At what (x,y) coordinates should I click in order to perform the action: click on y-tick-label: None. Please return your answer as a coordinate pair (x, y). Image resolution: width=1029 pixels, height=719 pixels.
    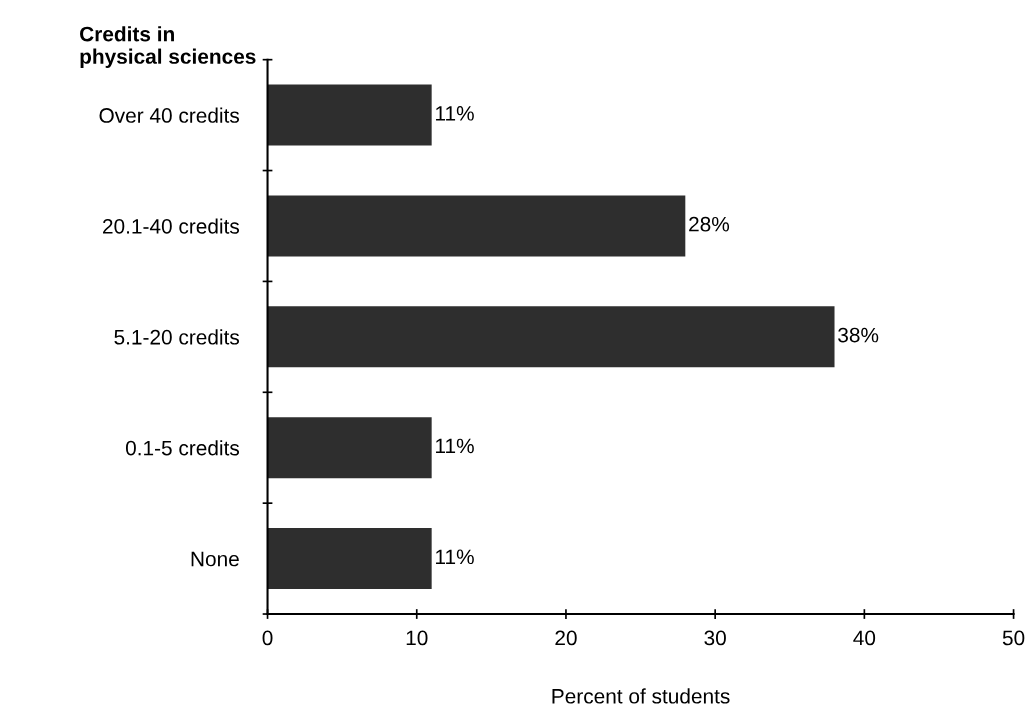
    Looking at the image, I should click on (215, 559).